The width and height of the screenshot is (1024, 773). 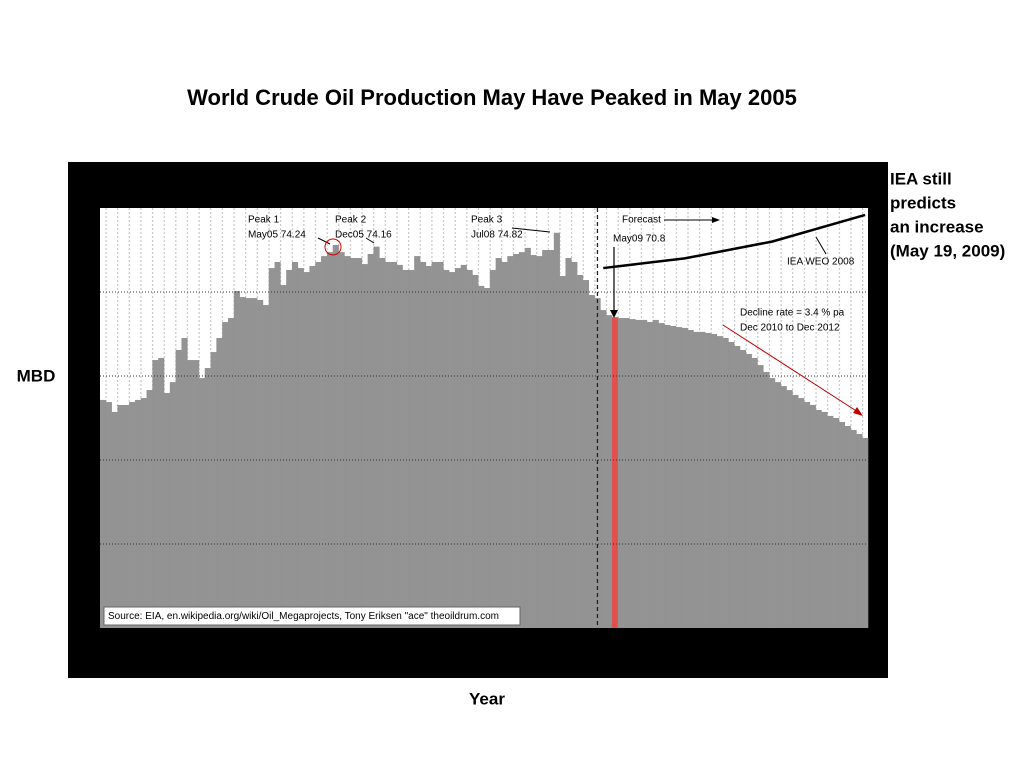 I want to click on arrow-head, so click(x=716, y=220).